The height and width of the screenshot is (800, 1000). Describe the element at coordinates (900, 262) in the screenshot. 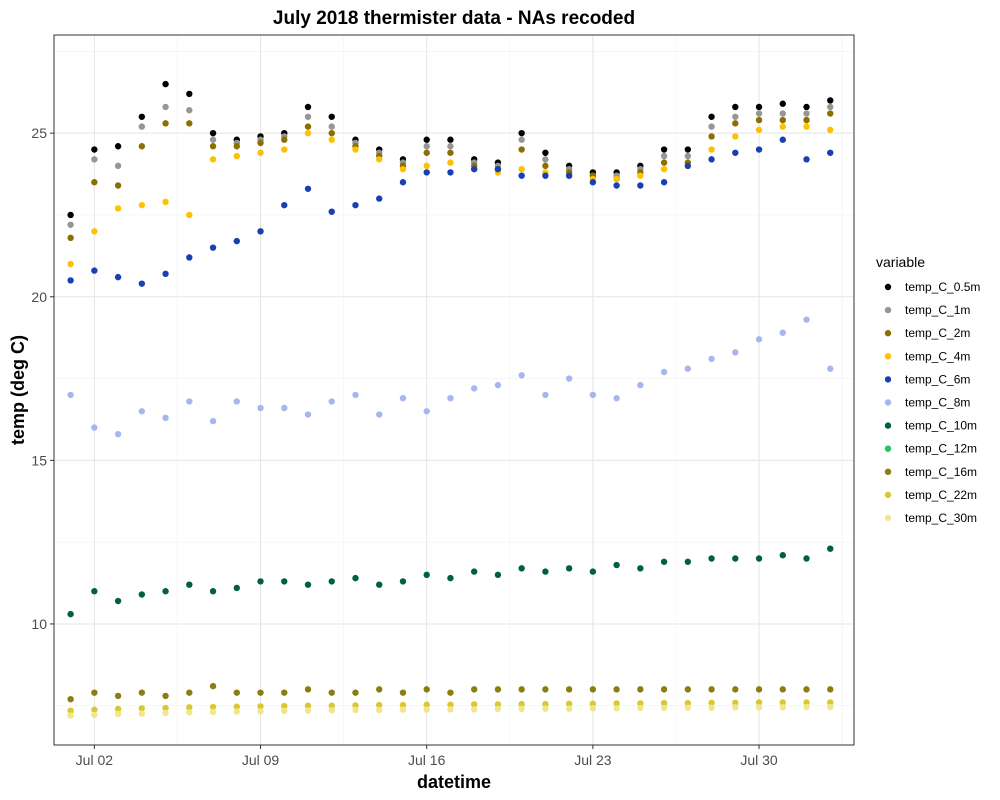

I see `legend-title: variable` at that location.